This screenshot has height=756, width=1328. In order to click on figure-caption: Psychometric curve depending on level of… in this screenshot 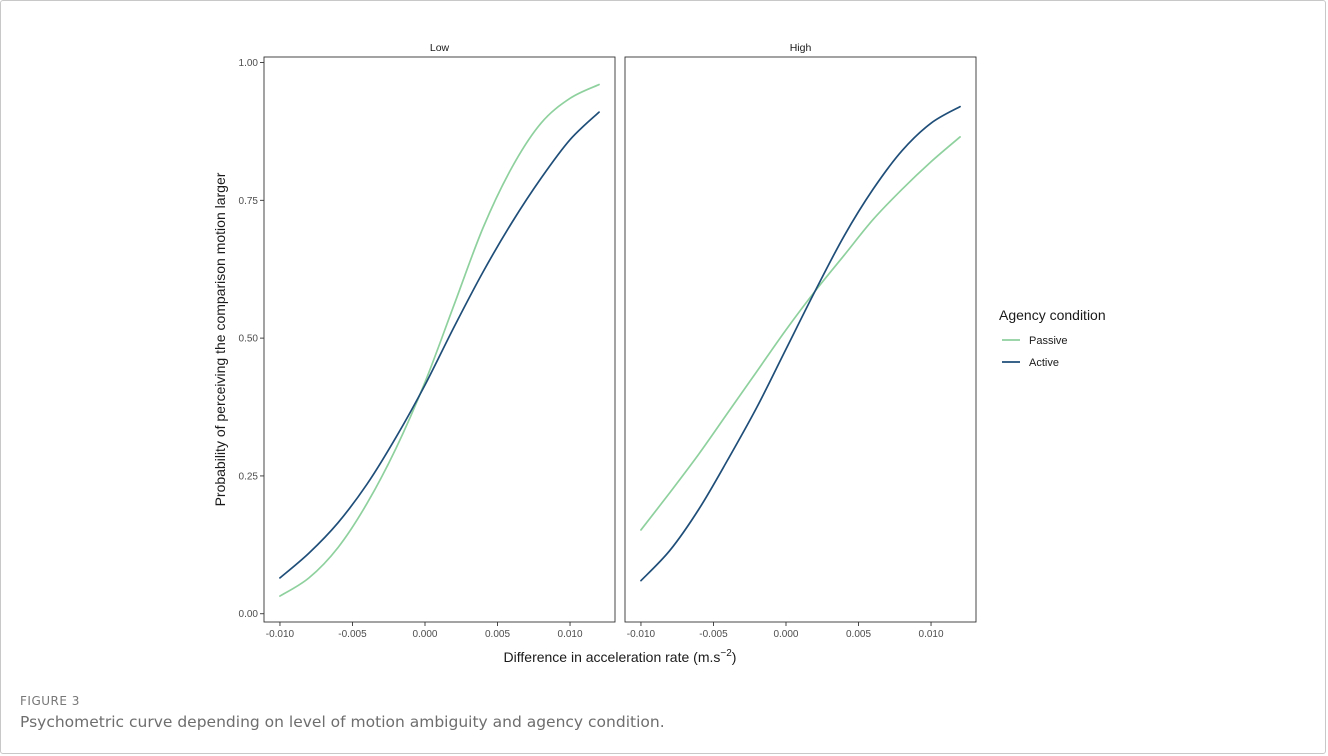, I will do `click(342, 722)`.